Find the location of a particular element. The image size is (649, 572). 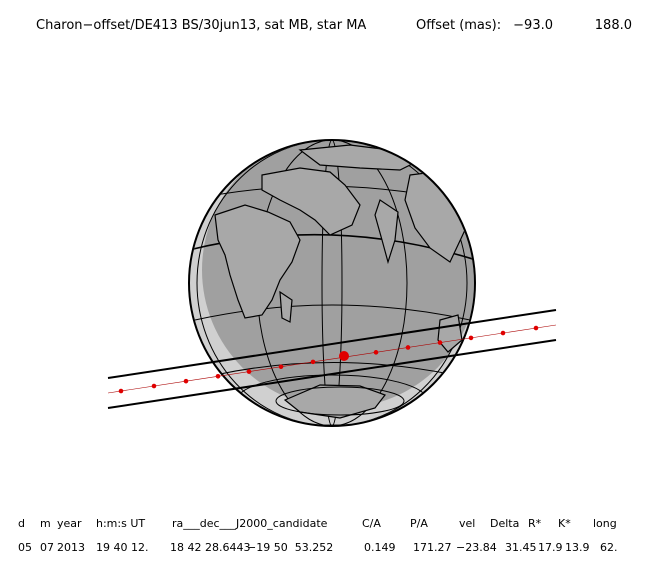

cell: 62. is located at coordinates (609, 547).